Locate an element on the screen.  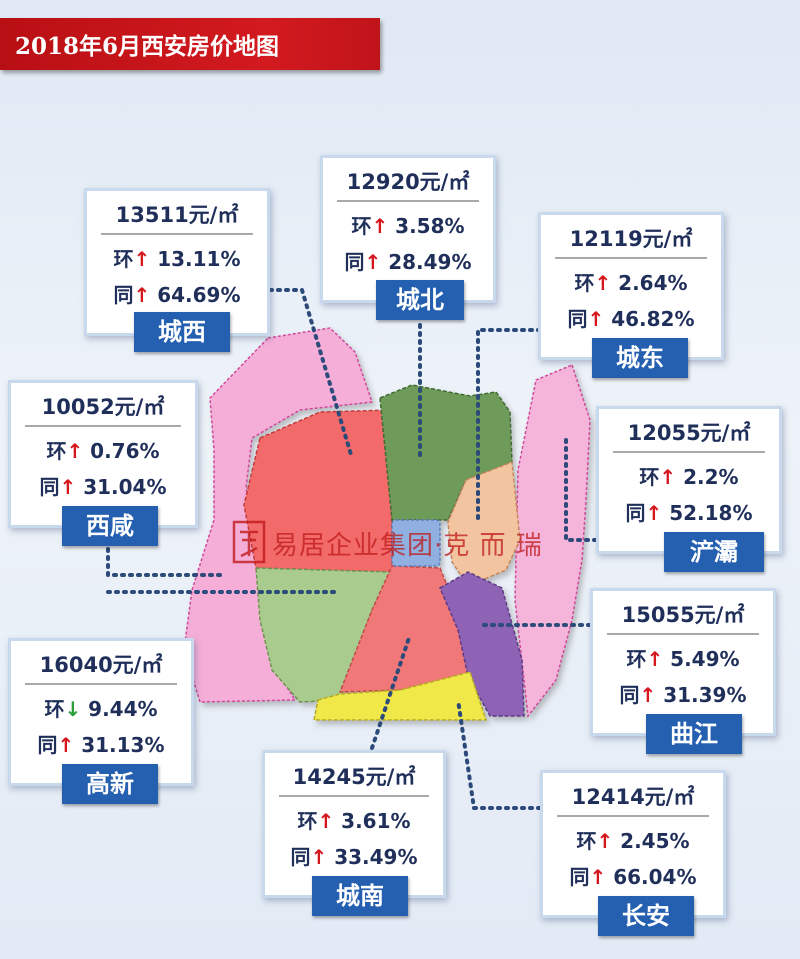
district-name-tag-chengdong: 城东 is located at coordinates (640, 358).